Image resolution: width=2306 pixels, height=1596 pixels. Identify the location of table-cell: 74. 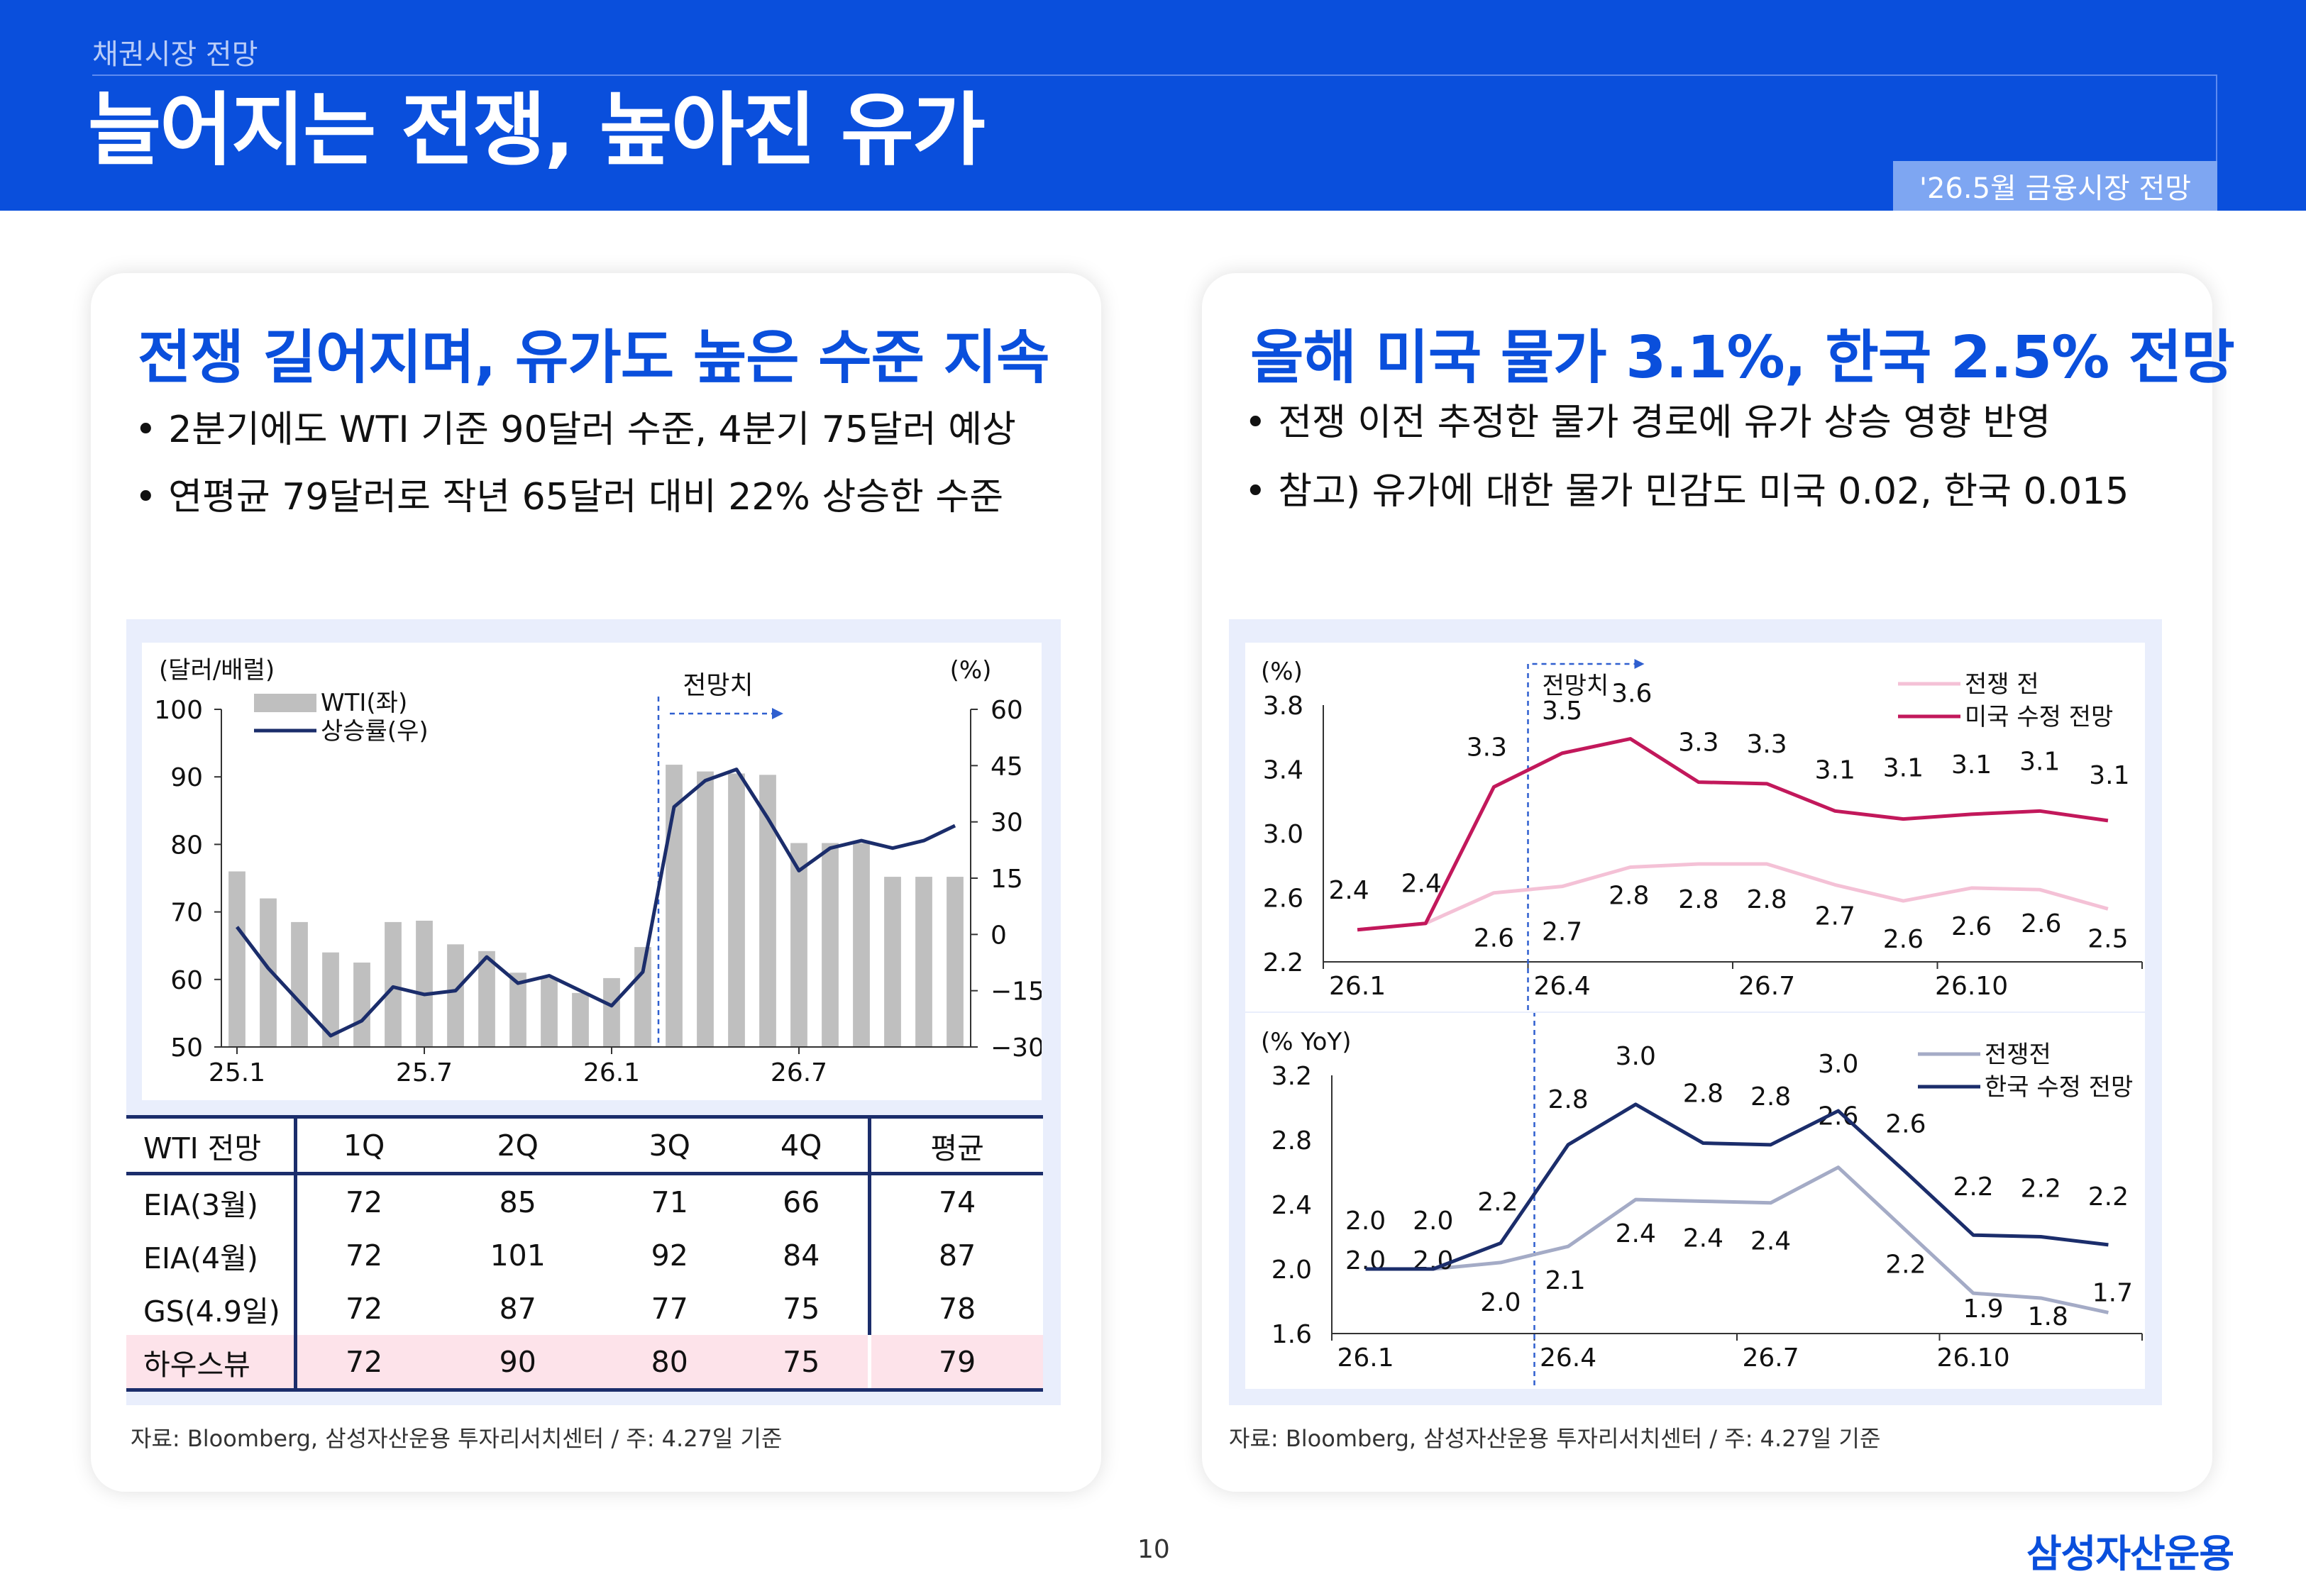
(956, 1201).